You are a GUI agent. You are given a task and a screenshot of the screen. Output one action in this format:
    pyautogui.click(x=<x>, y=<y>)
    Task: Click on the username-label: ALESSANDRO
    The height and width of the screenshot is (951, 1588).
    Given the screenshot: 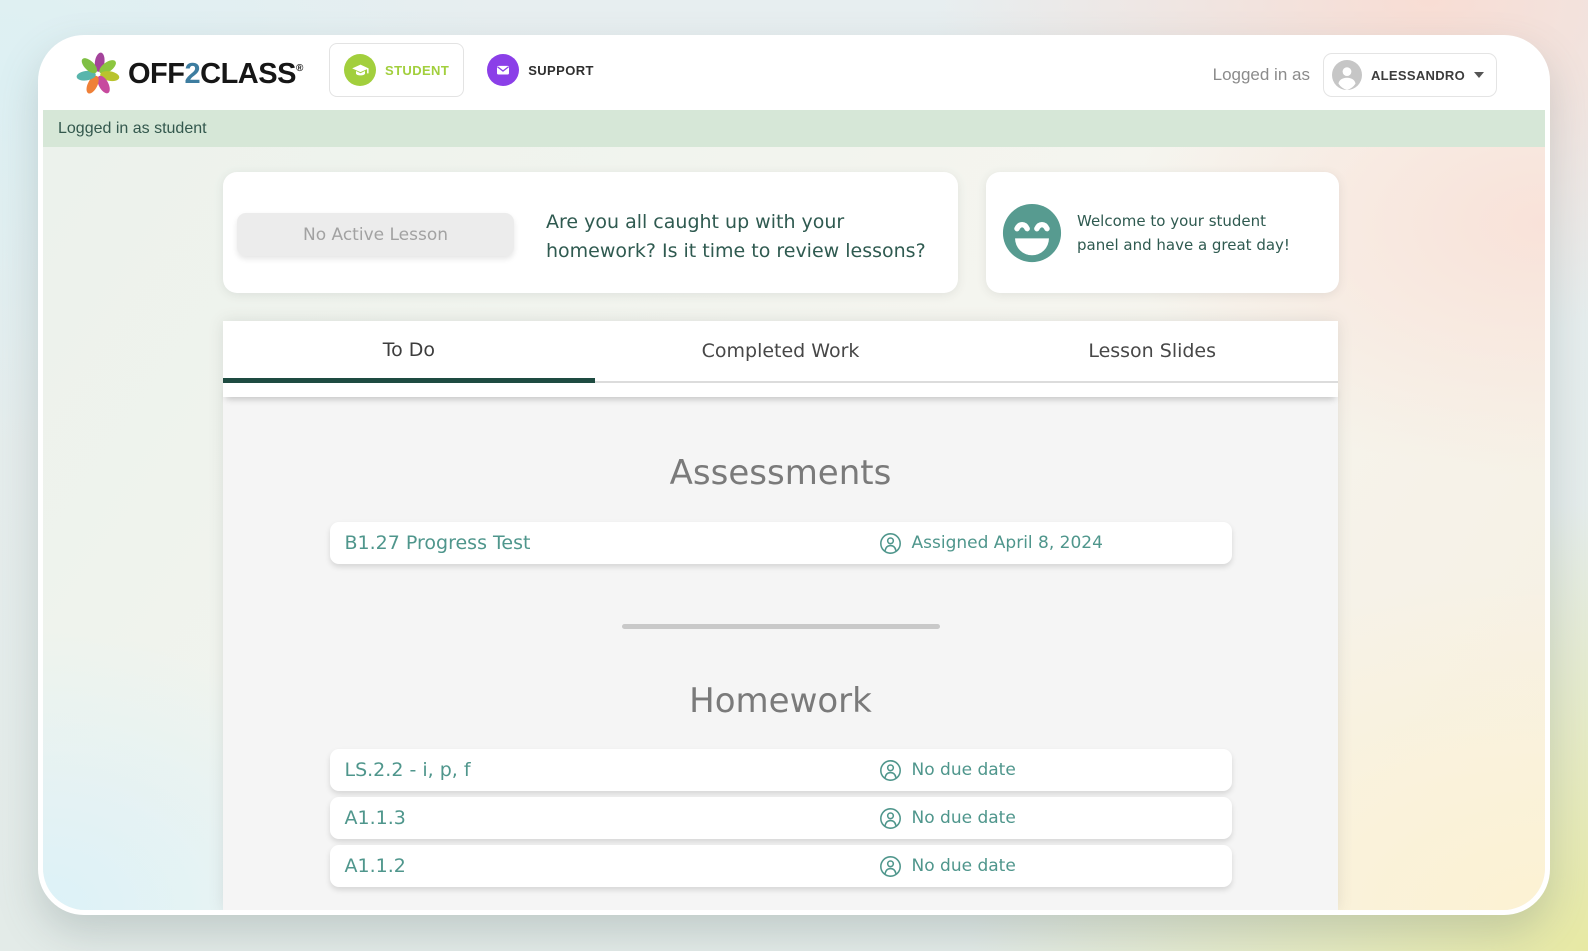 What is the action you would take?
    pyautogui.click(x=1417, y=75)
    